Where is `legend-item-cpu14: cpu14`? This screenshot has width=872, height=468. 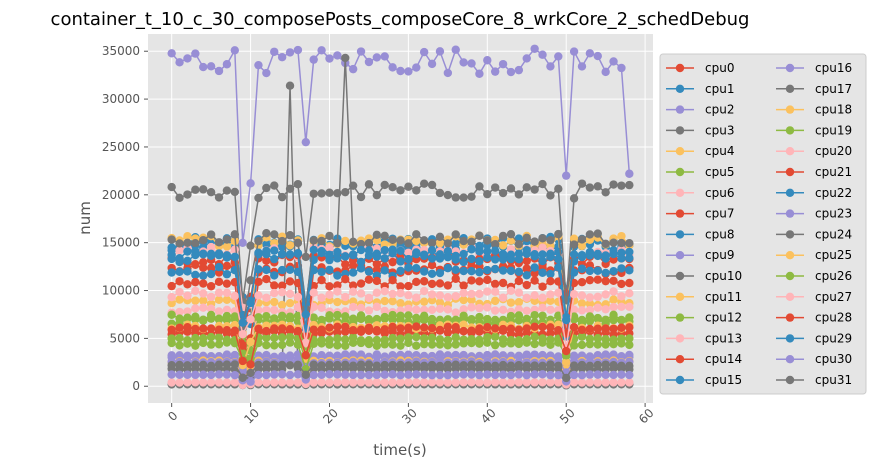
legend-item-cpu14: cpu14 is located at coordinates (704, 359).